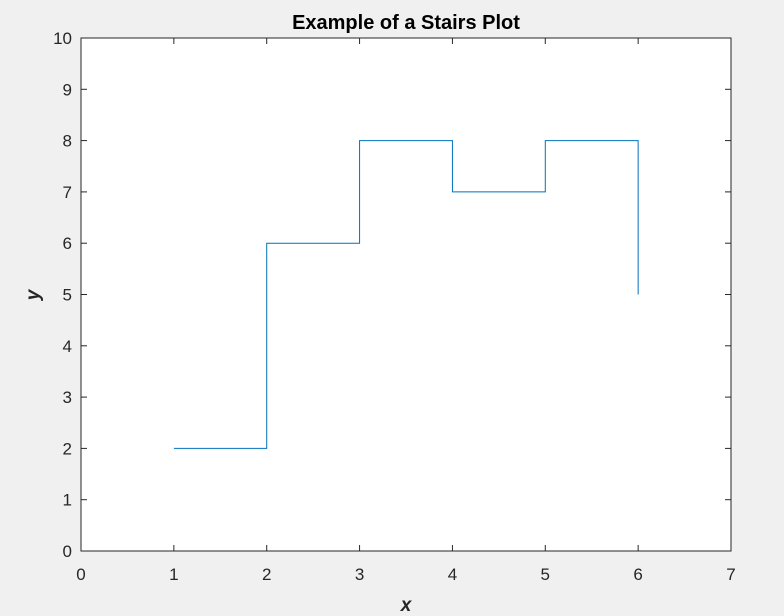  What do you see at coordinates (67, 243) in the screenshot?
I see `y-tick-label: 6` at bounding box center [67, 243].